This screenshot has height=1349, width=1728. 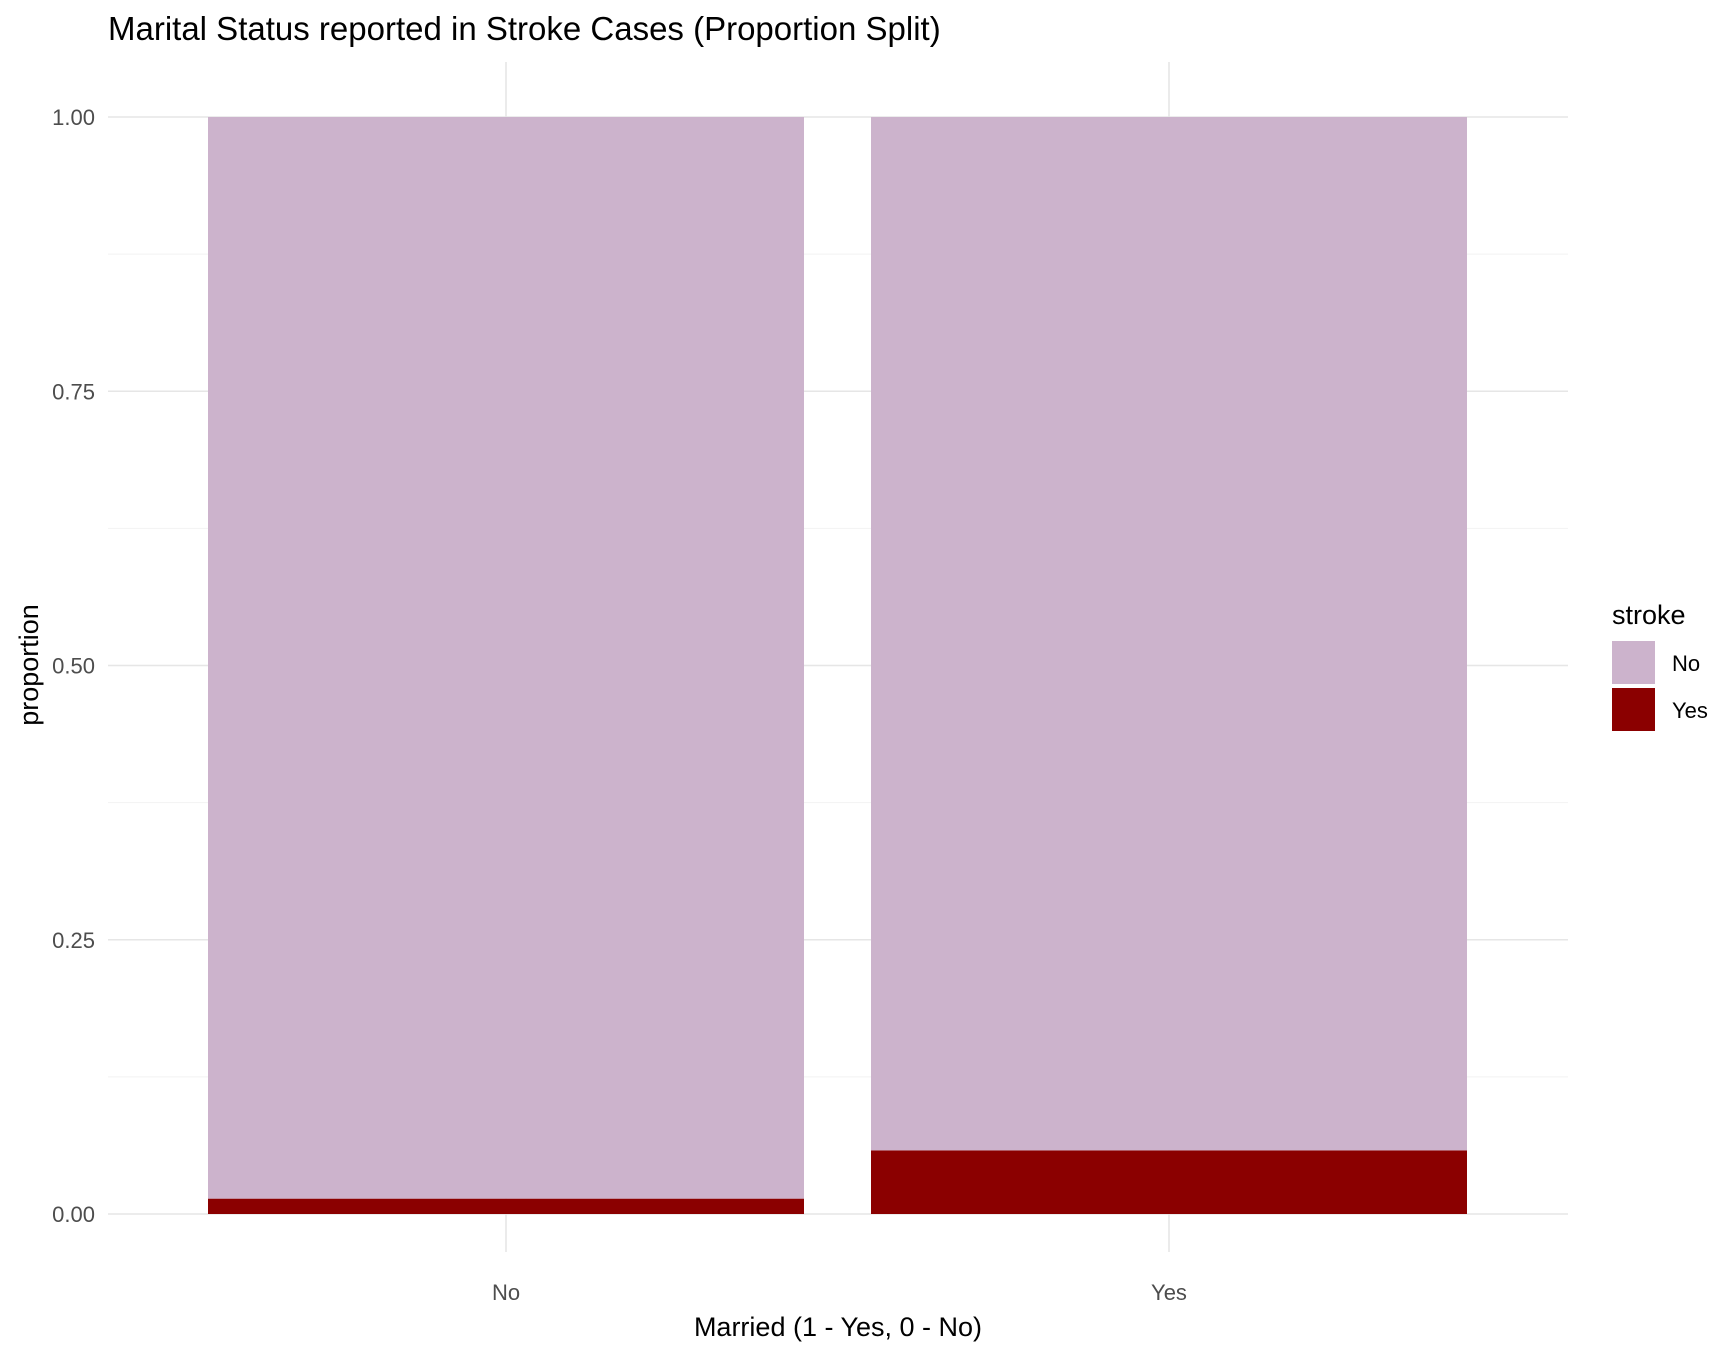 What do you see at coordinates (1649, 615) in the screenshot?
I see `legend-title: stroke` at bounding box center [1649, 615].